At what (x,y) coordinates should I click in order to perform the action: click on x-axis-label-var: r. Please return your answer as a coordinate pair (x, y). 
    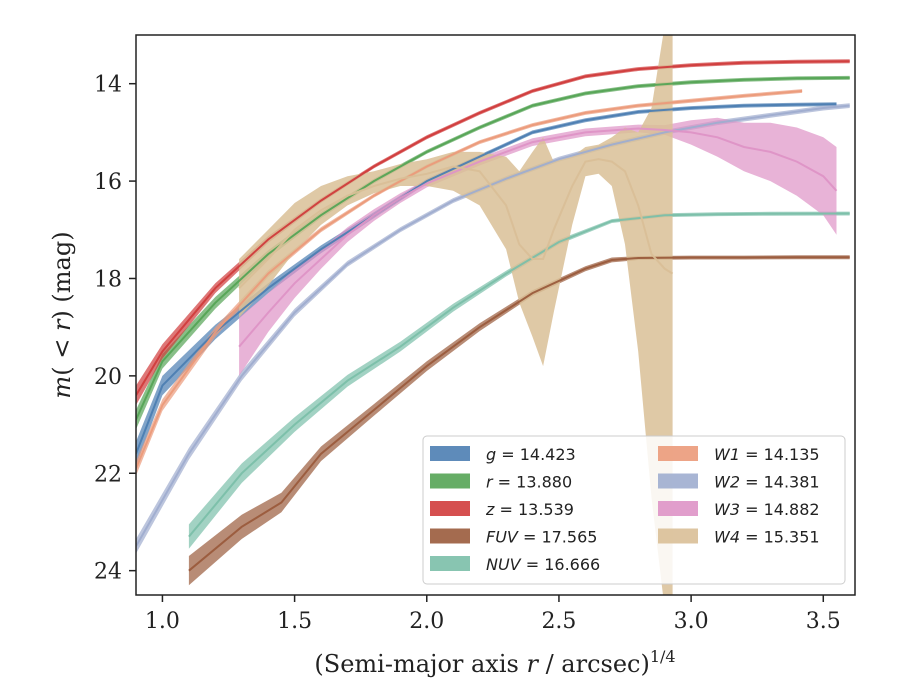
    Looking at the image, I should click on (532, 664).